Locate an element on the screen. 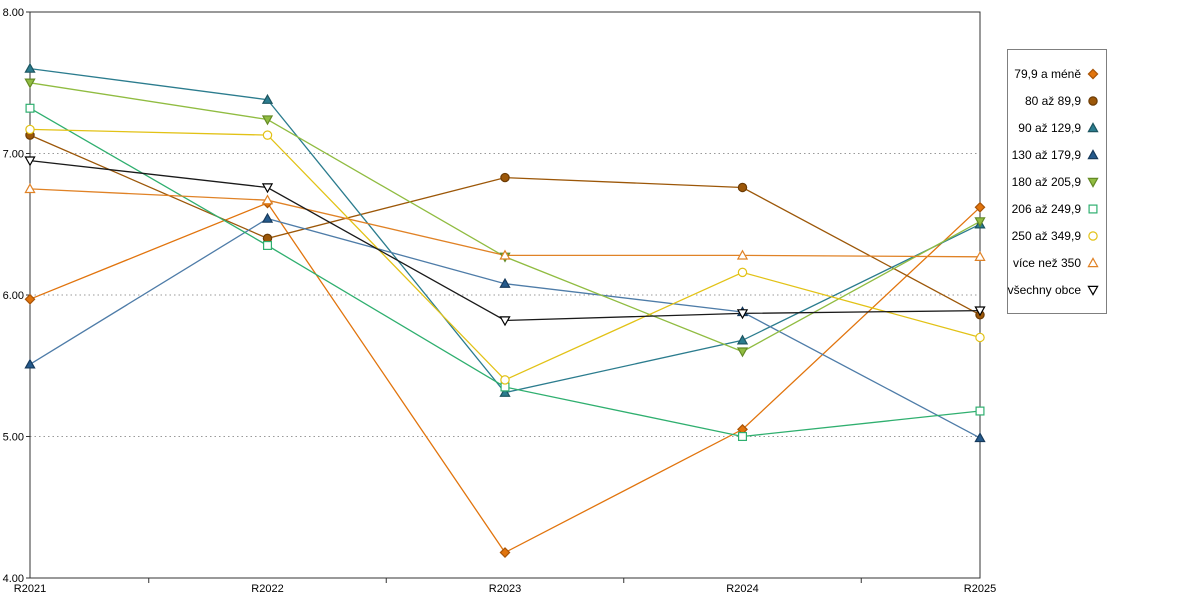  y-axis-tick-label: 5.00 is located at coordinates (13, 438).